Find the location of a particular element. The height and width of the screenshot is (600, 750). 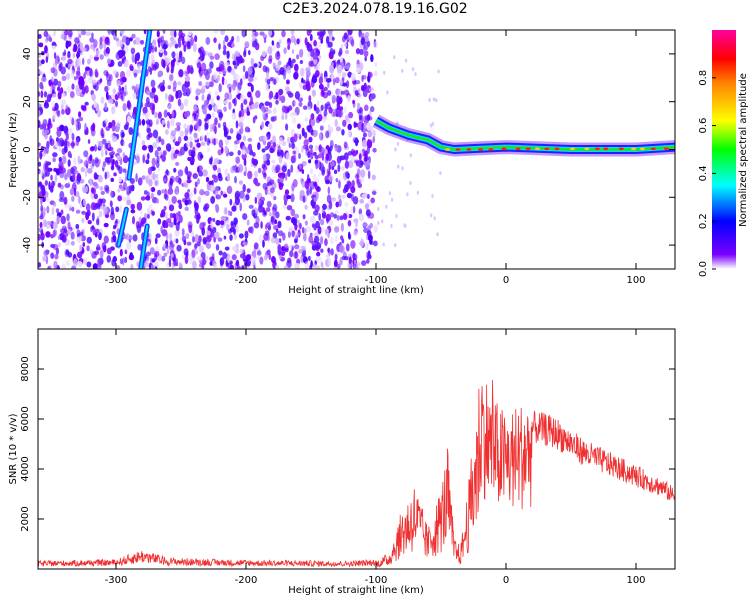

spectrogram-x-tick-label: -300 is located at coordinates (116, 280).